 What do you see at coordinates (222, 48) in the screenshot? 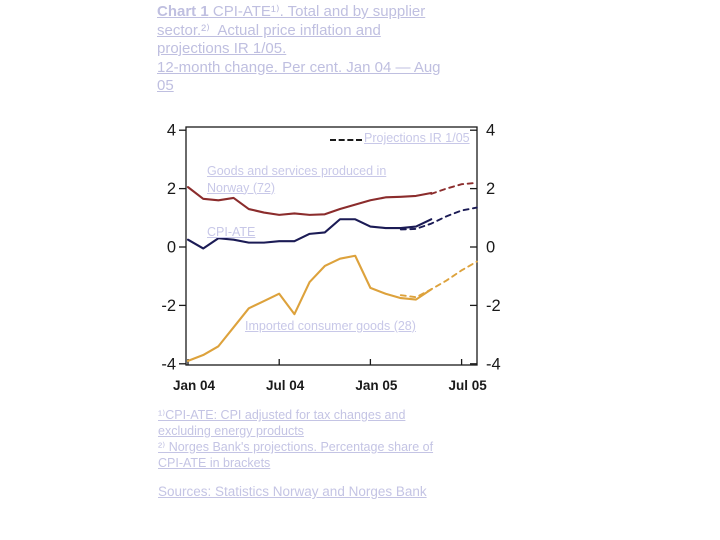
I see `chart-title-line: projections IR 1/05.` at bounding box center [222, 48].